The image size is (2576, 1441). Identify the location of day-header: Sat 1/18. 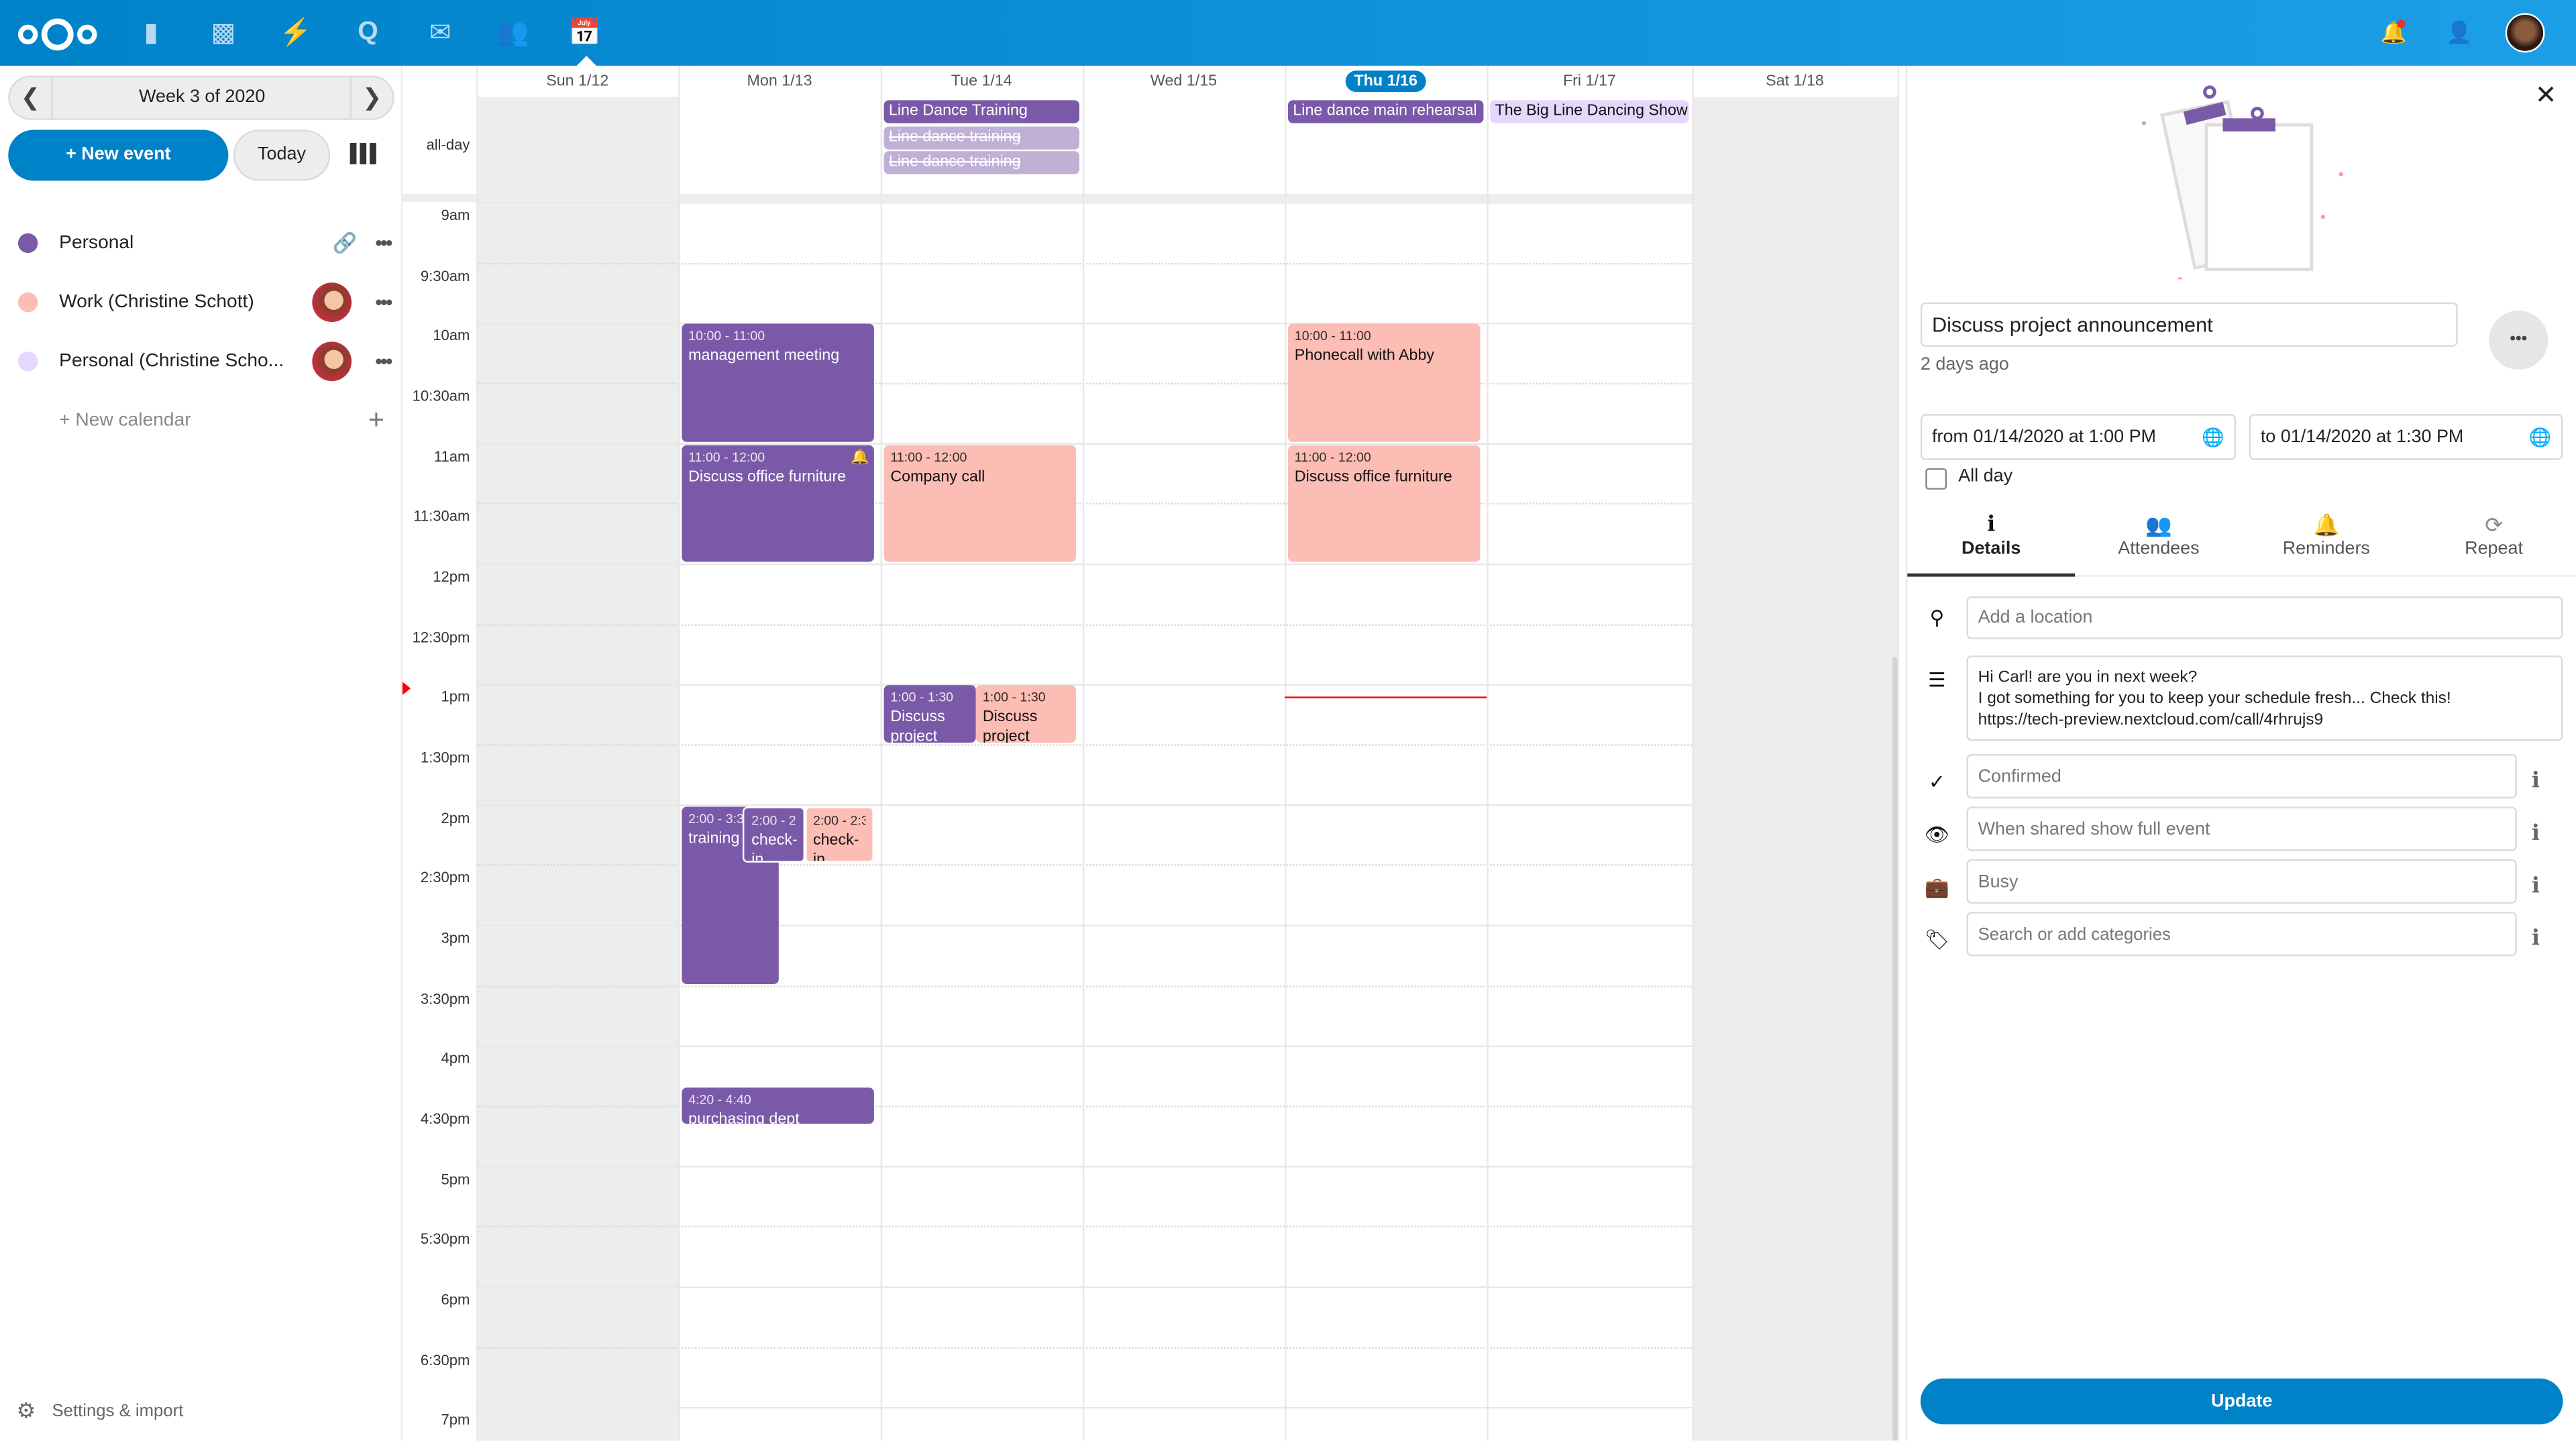
(1794, 81).